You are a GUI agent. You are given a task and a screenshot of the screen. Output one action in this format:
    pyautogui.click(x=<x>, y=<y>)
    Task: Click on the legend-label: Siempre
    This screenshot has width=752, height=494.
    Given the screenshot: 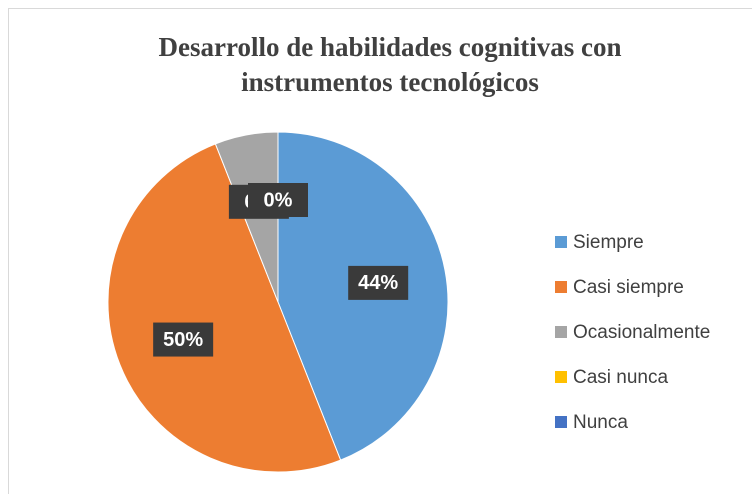 What is the action you would take?
    pyautogui.click(x=608, y=242)
    